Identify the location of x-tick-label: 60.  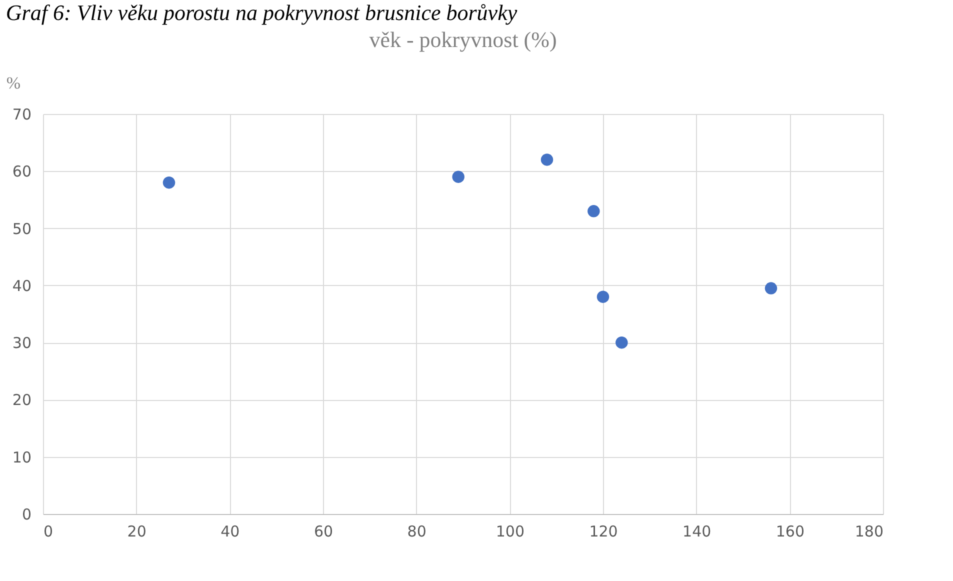
(324, 531).